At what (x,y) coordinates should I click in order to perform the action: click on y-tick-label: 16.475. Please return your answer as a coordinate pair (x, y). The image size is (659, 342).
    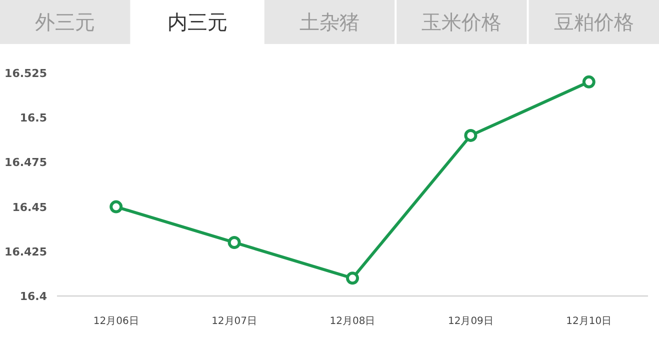
    Looking at the image, I should click on (25, 163).